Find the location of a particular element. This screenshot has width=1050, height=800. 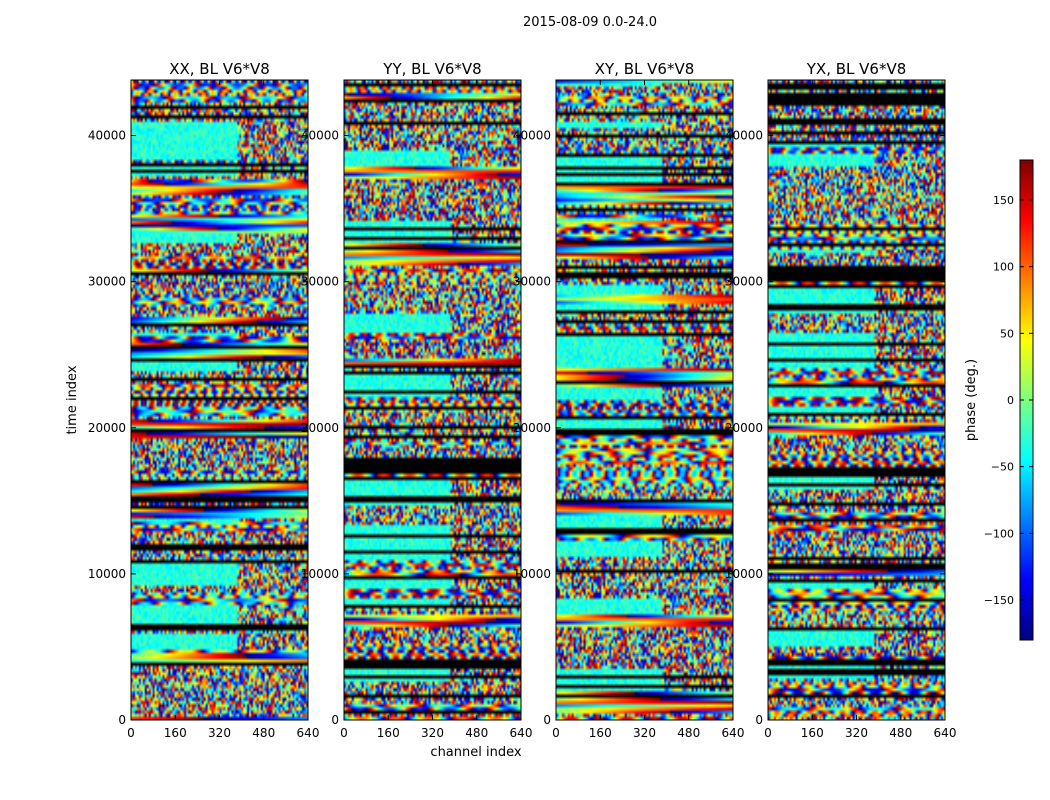

colorbar-label: phase (deg.) is located at coordinates (971, 400).